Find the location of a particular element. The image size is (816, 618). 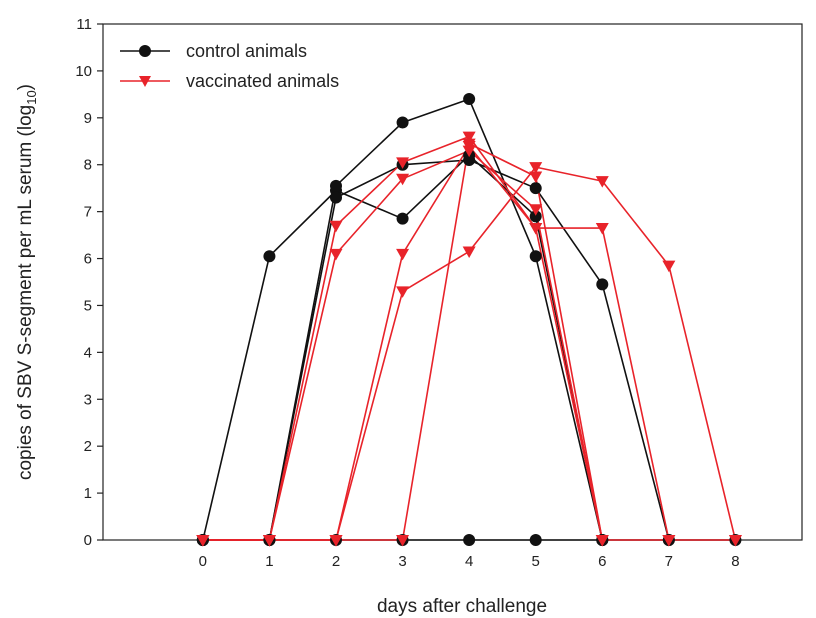

y-tick-label: 5 is located at coordinates (88, 305).